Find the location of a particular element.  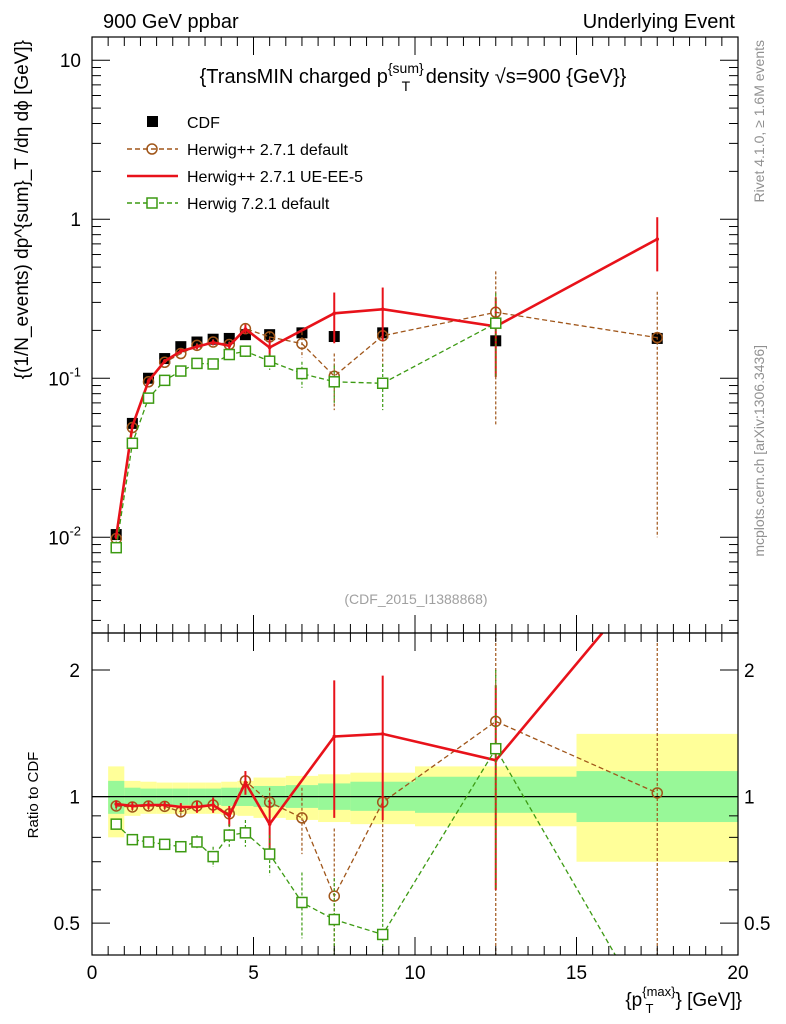

plot-title-sub: T is located at coordinates (406, 86).